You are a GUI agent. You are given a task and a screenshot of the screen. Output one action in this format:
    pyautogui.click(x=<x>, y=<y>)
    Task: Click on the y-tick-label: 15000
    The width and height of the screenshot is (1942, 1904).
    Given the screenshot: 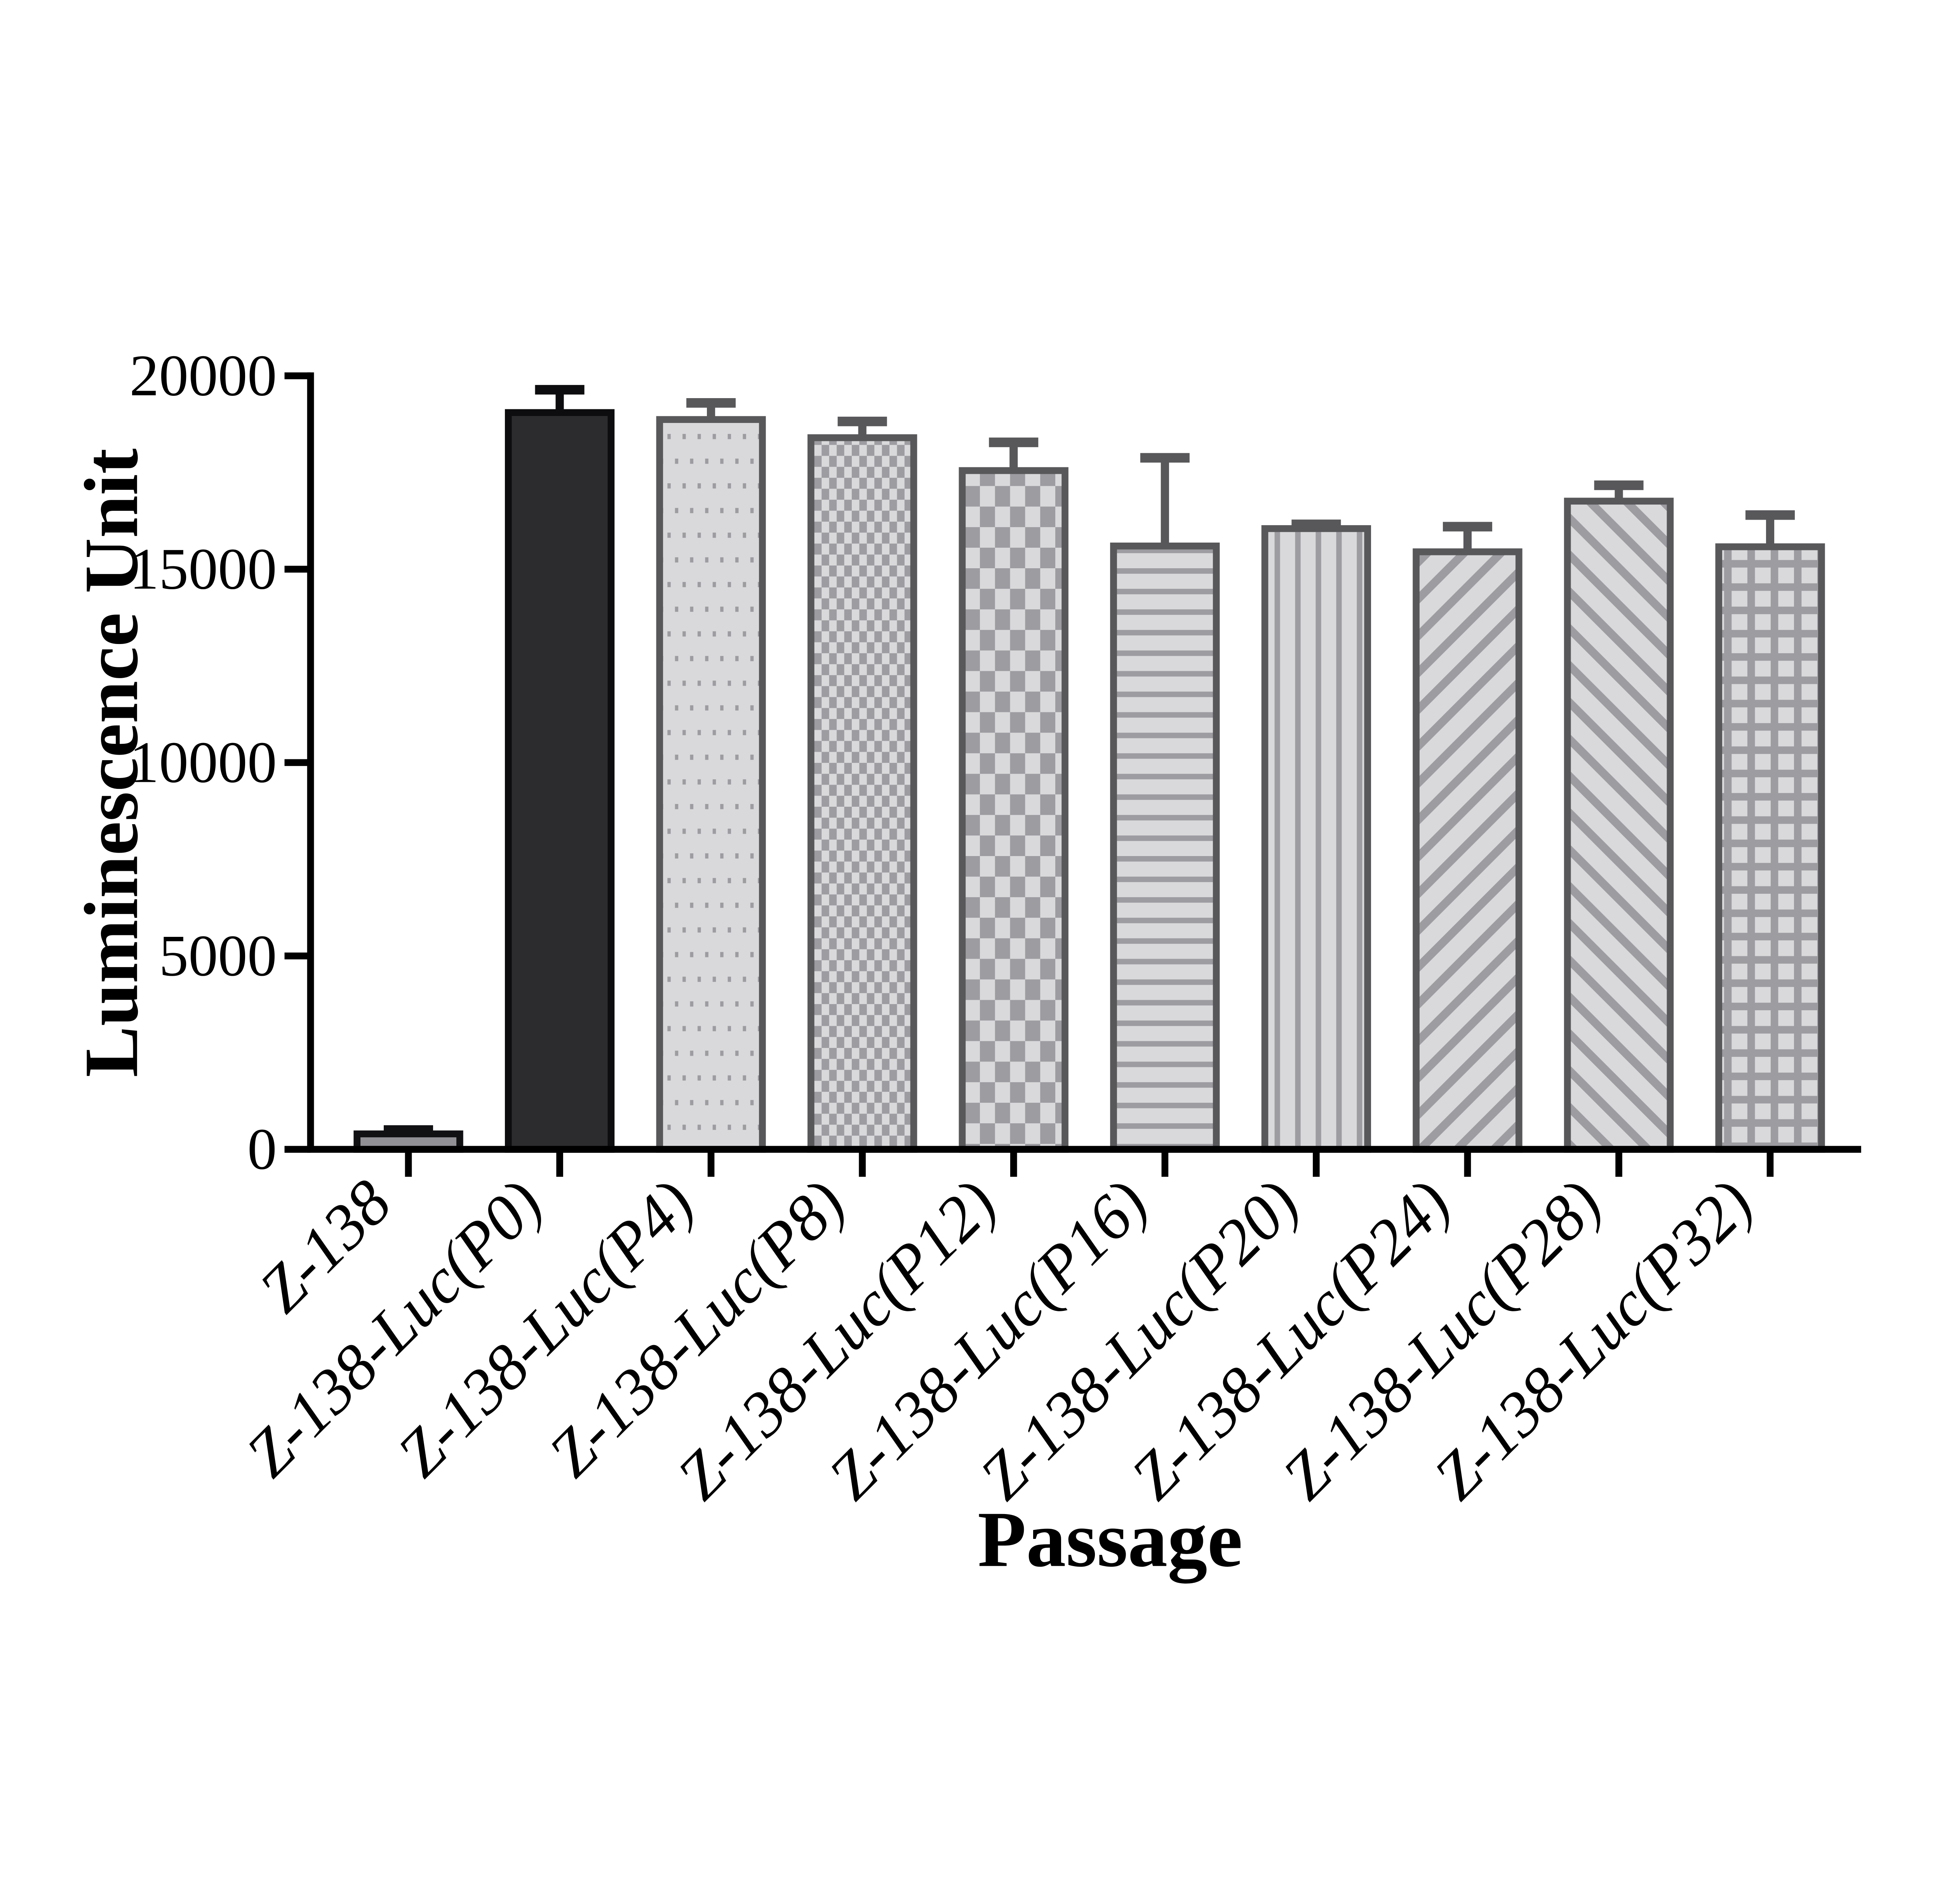 What is the action you would take?
    pyautogui.click(x=203, y=569)
    